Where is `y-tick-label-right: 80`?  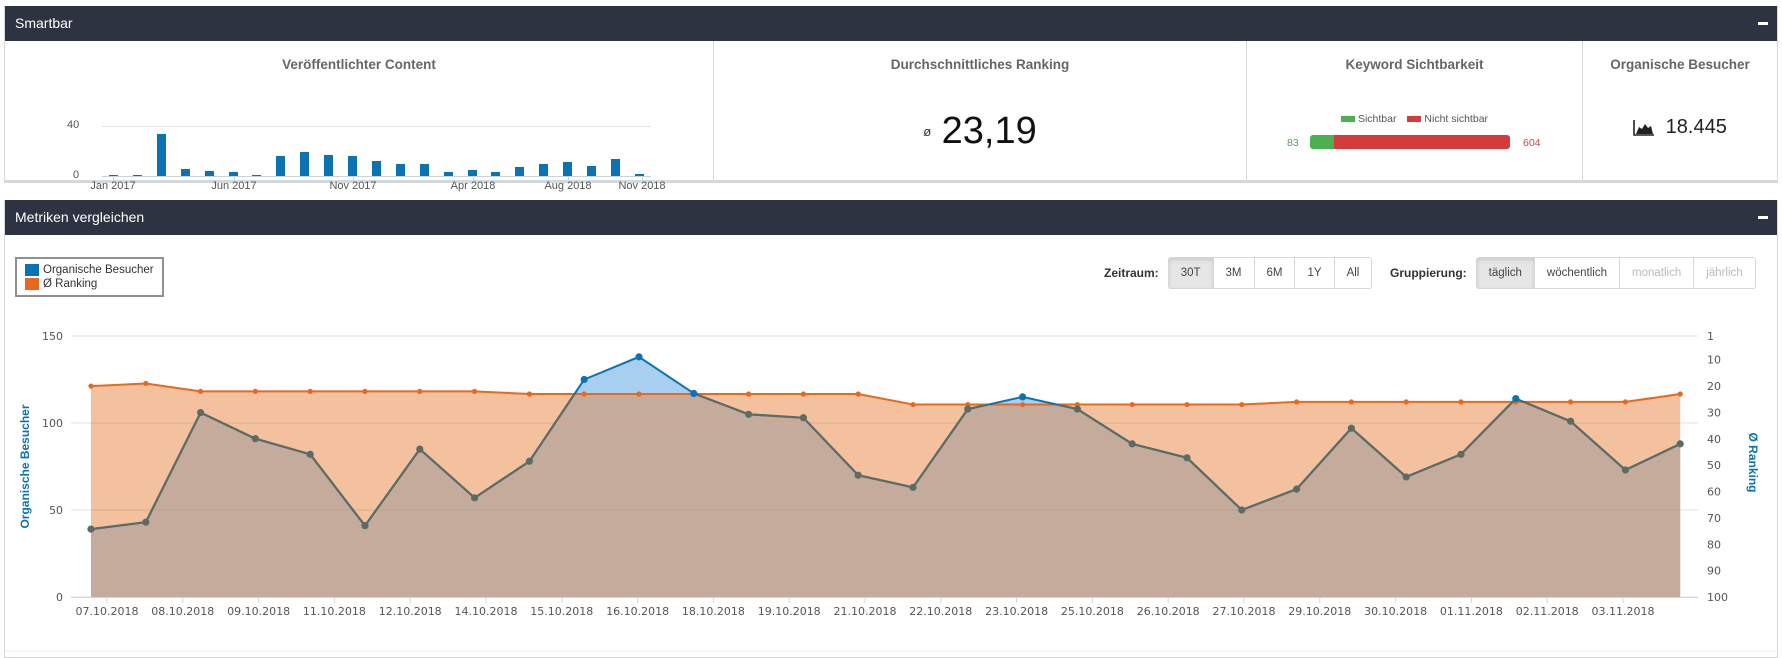
y-tick-label-right: 80 is located at coordinates (1714, 544).